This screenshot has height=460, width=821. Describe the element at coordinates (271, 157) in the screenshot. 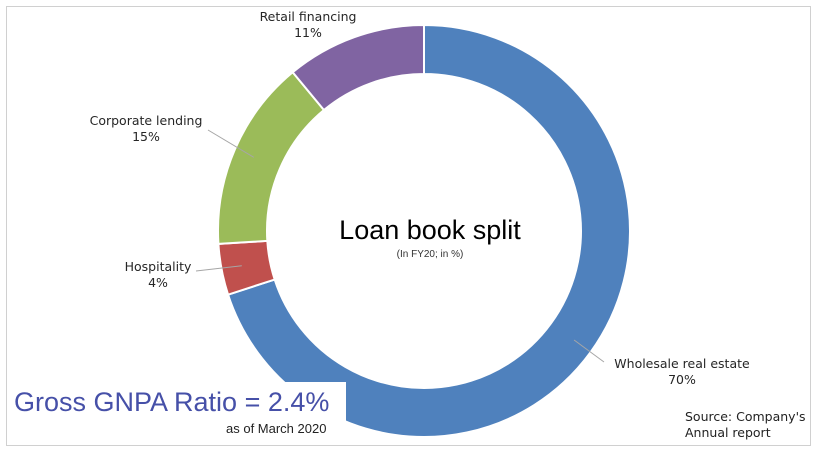

I see `donut-slice-corporate-lending` at that location.